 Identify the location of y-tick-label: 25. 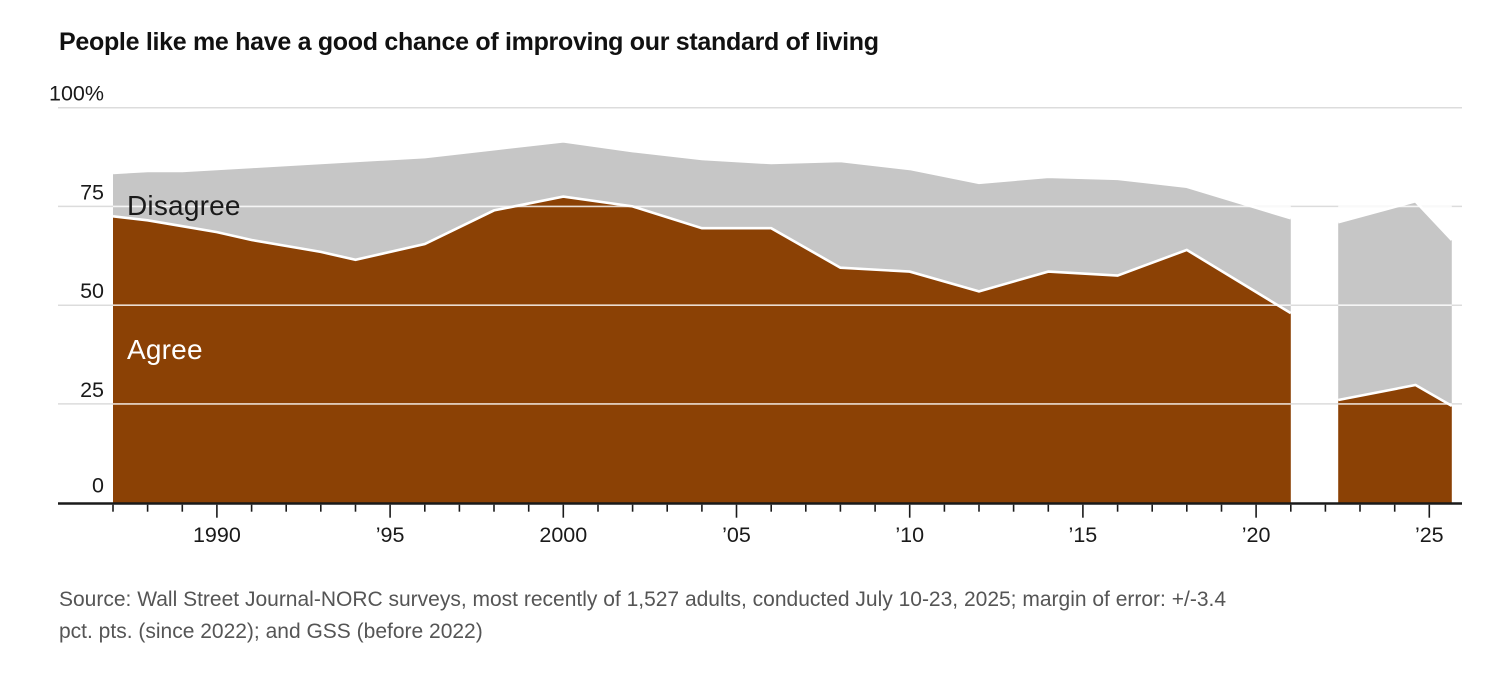
(92, 390).